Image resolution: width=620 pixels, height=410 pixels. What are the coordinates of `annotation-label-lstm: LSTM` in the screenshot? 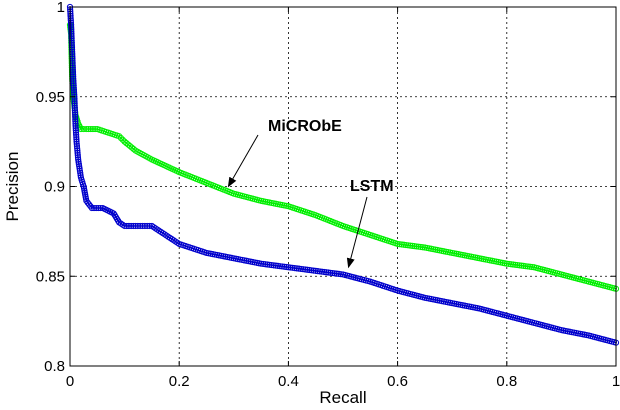 It's located at (372, 186).